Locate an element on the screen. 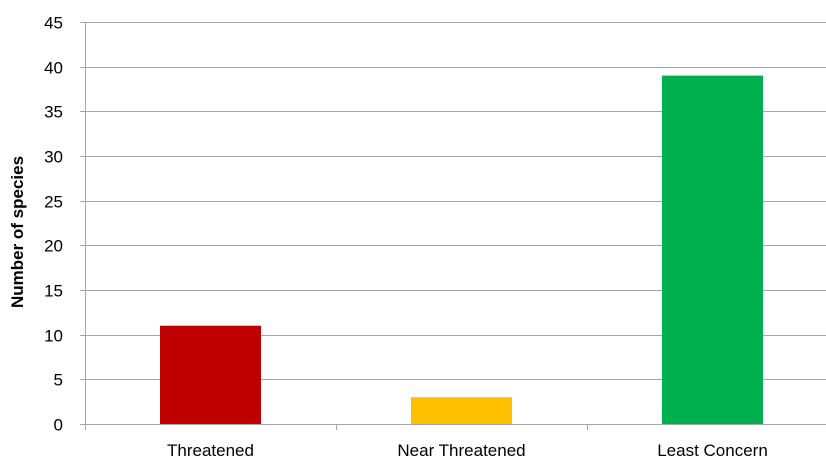 The image size is (826, 463). y-tick-label: 25 is located at coordinates (53, 202).